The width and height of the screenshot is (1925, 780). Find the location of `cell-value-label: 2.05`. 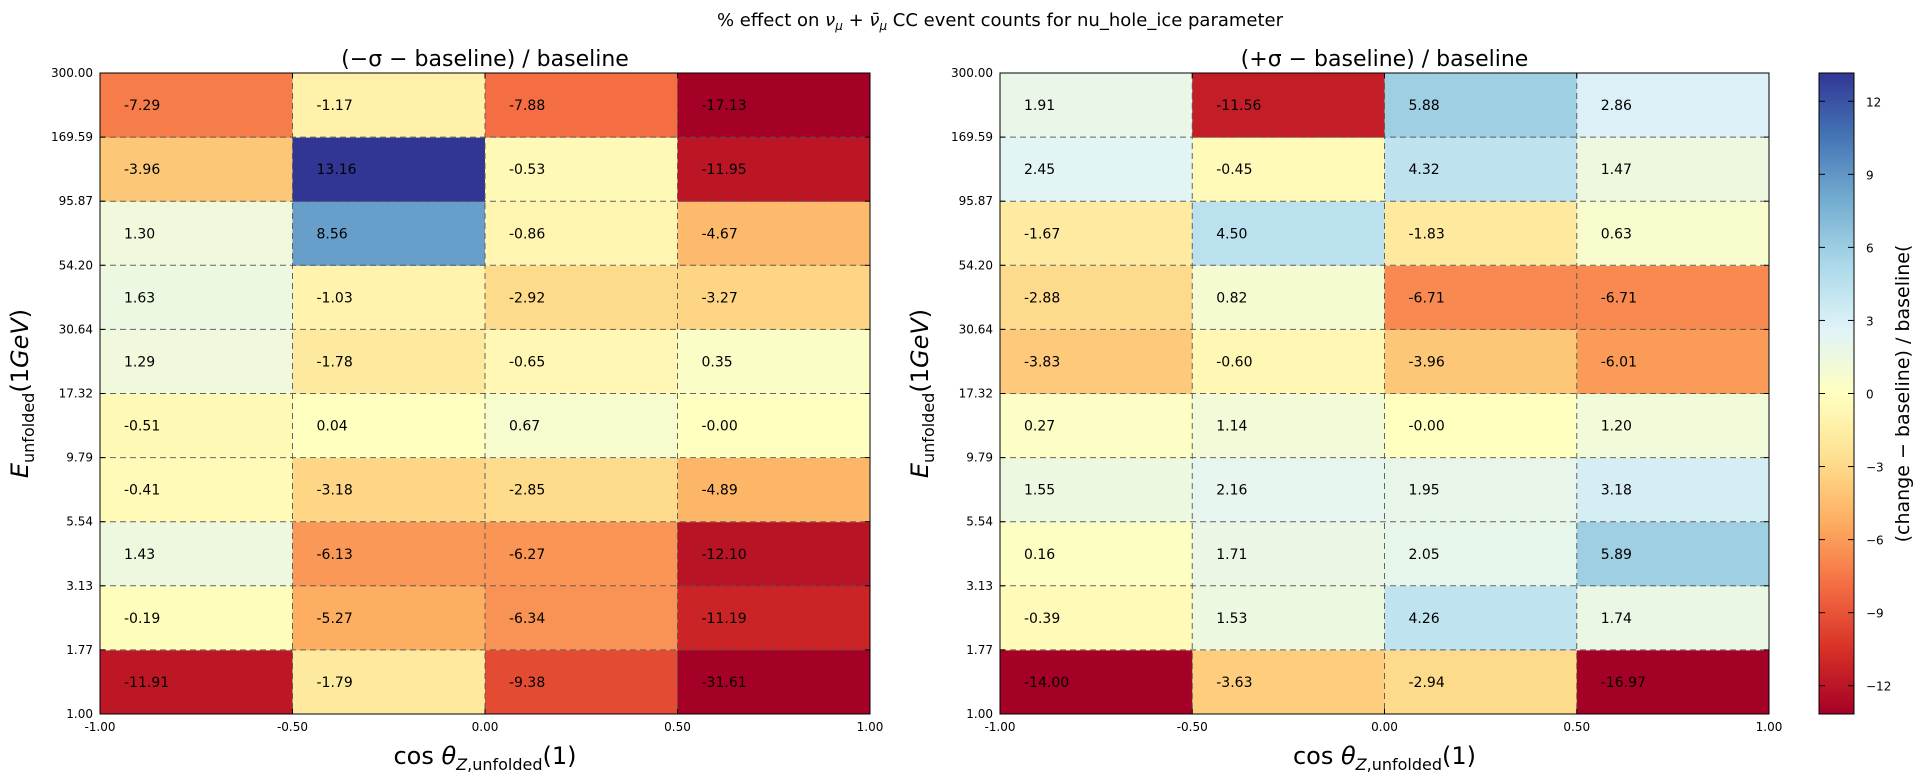

cell-value-label: 2.05 is located at coordinates (1424, 555).